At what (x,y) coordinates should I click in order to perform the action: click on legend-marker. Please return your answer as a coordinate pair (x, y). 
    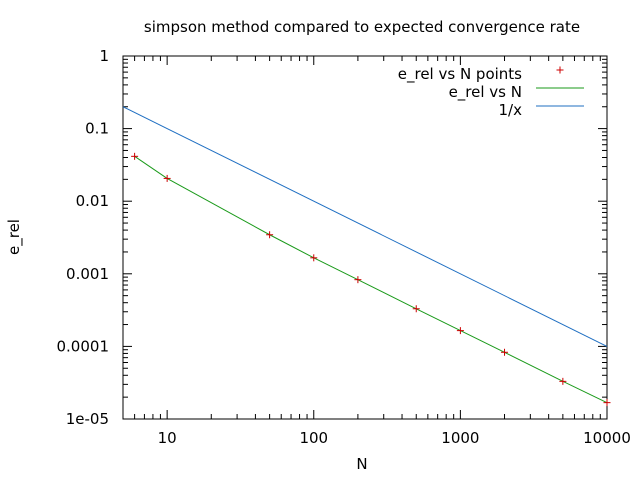
    Looking at the image, I should click on (560, 70).